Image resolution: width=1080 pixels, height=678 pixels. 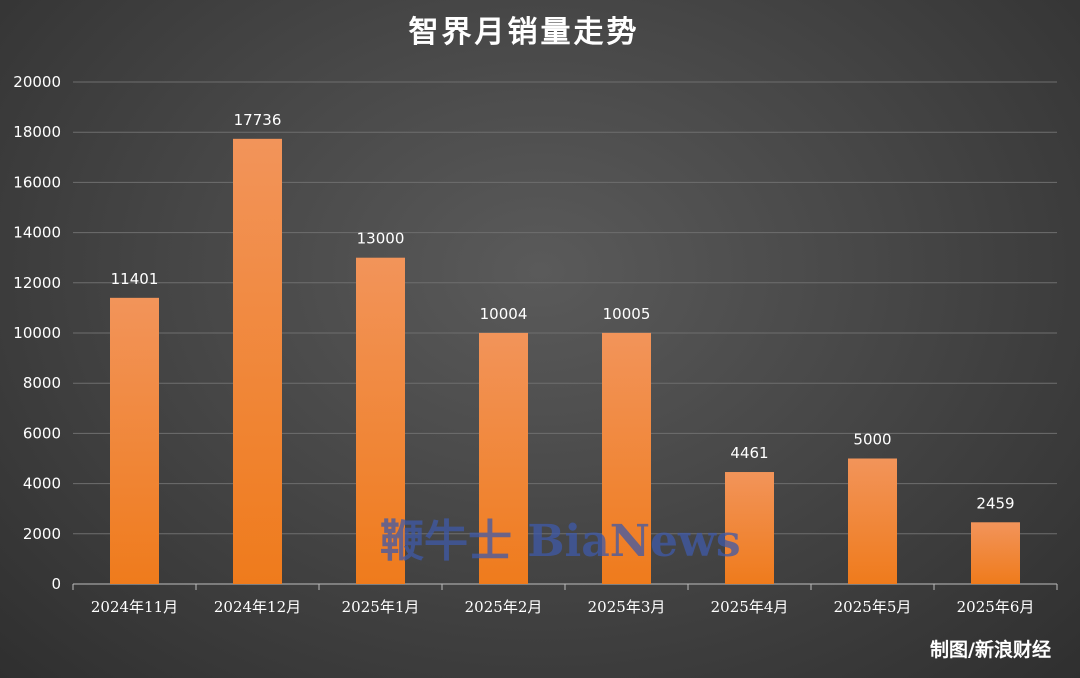 What do you see at coordinates (750, 607) in the screenshot?
I see `x-tick-label: 2025年4月` at bounding box center [750, 607].